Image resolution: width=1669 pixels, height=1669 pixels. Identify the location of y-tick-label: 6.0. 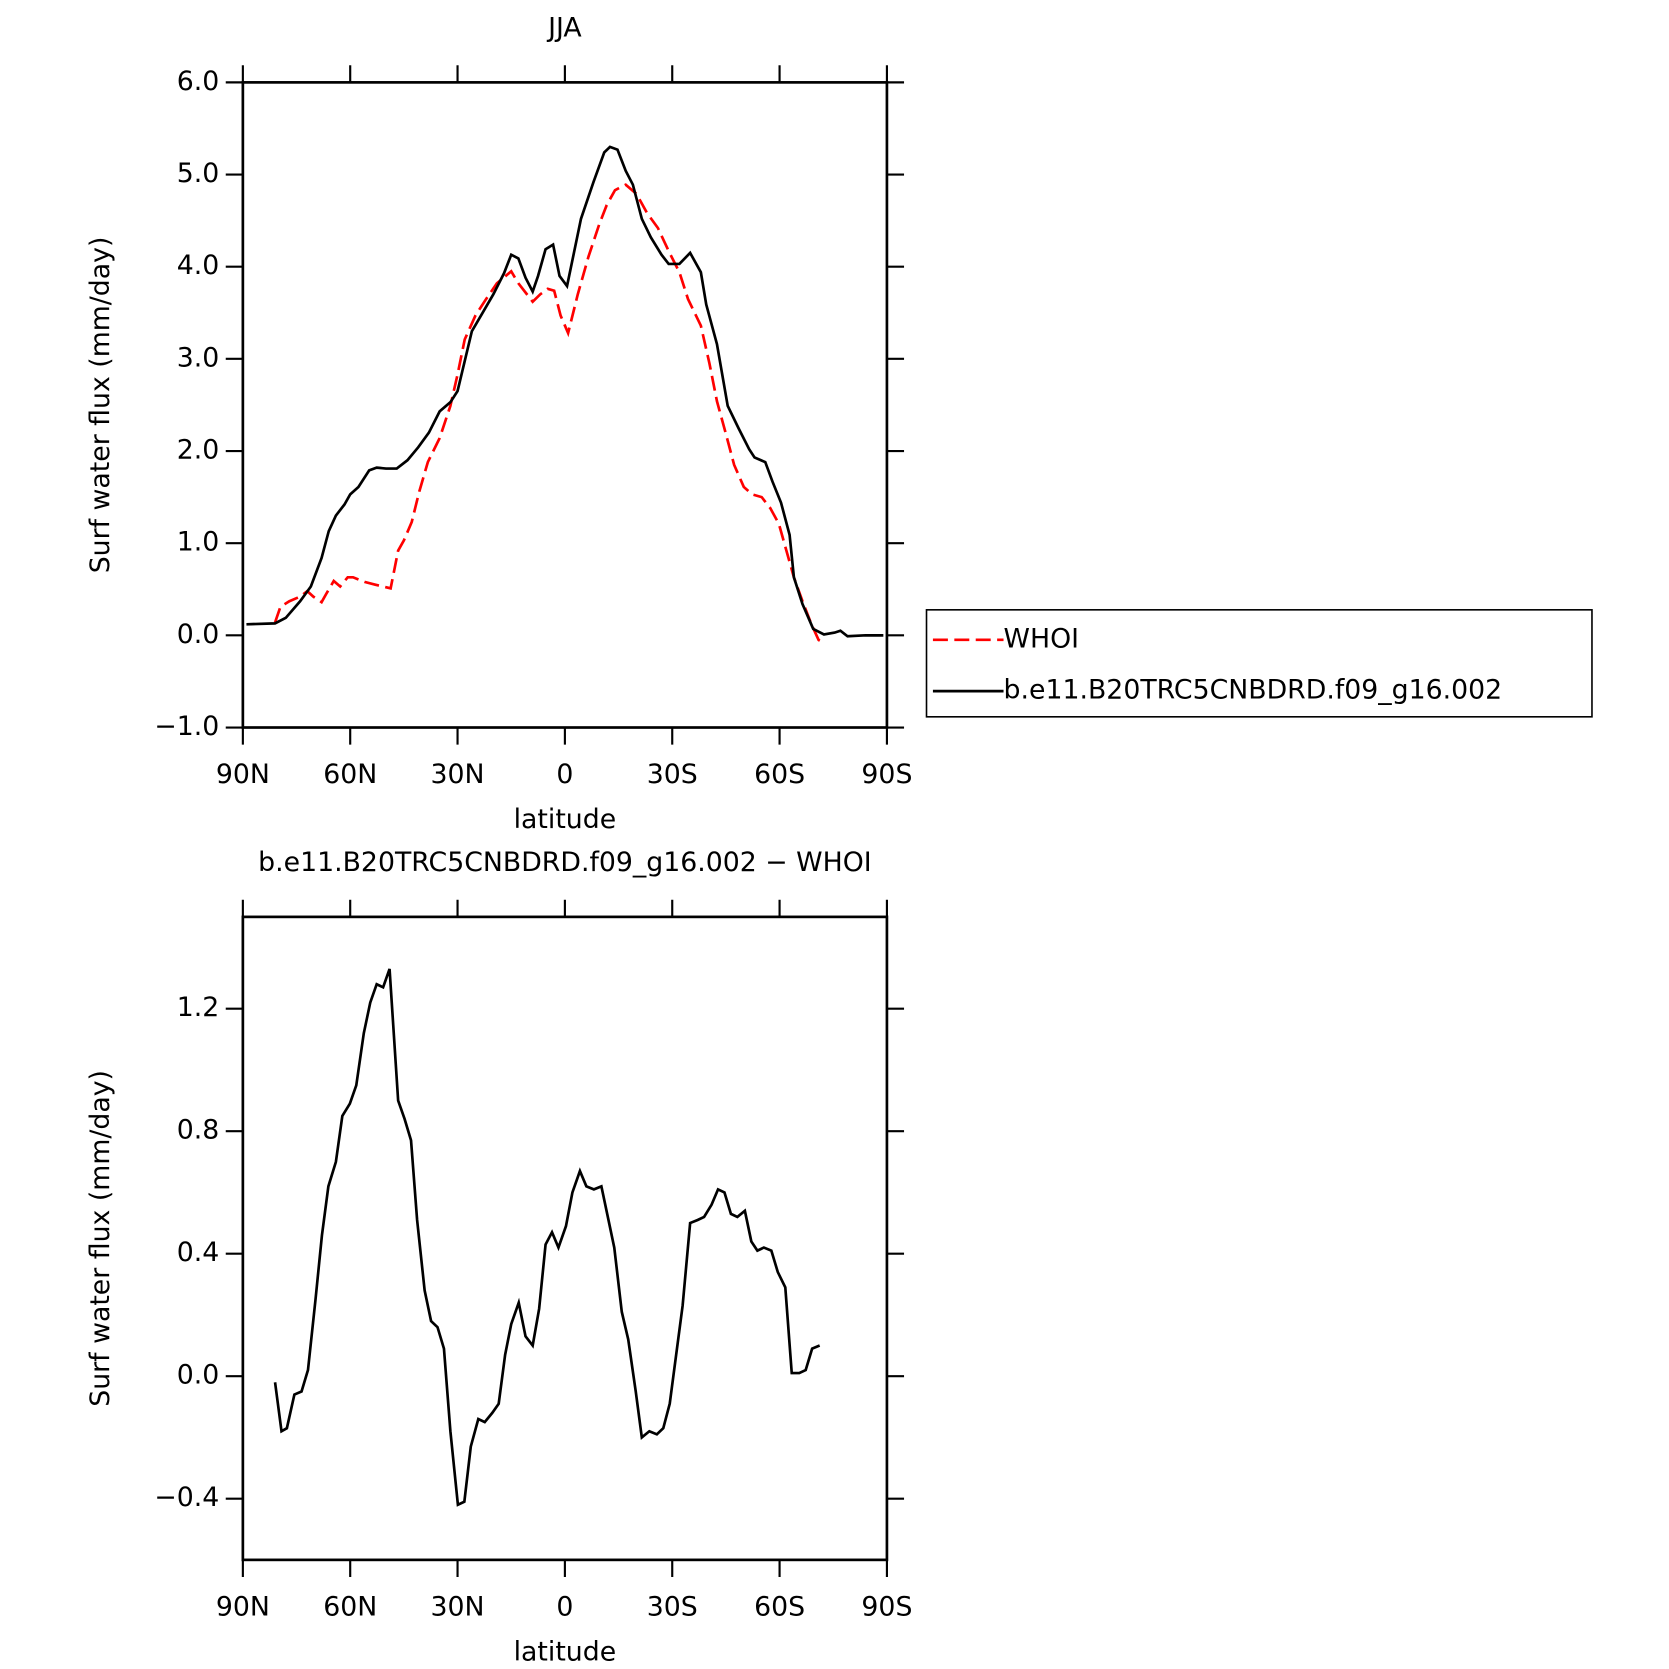
(198, 81).